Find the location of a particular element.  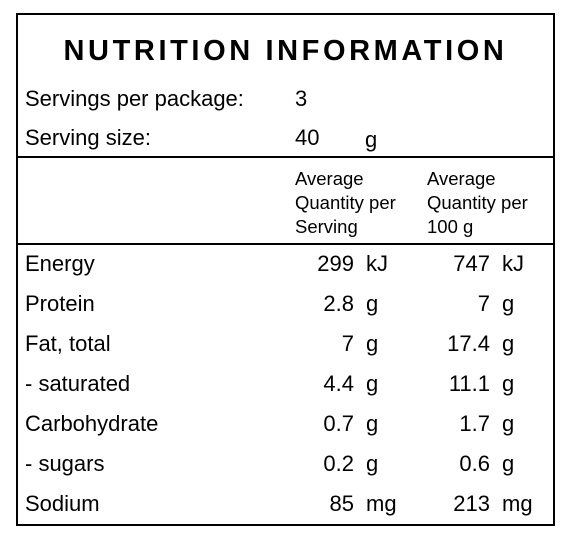

per-serving-value: 0.2 is located at coordinates (338, 463).